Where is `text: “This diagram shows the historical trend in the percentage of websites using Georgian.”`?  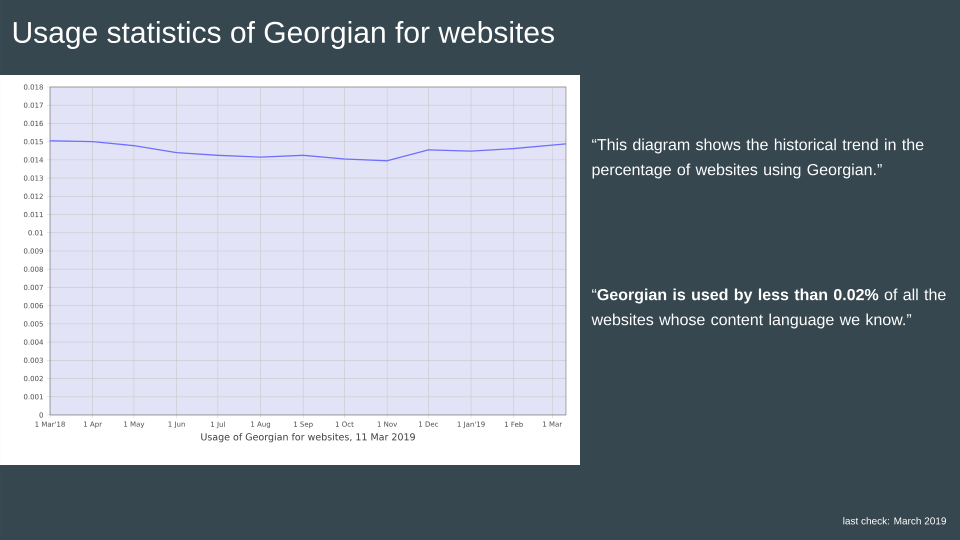
text: “This diagram shows the historical trend in the percentage of websites using Georgian.” is located at coordinates (758, 158).